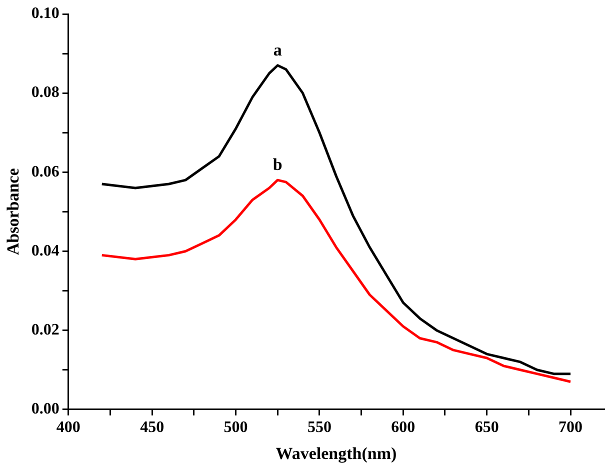 The height and width of the screenshot is (469, 606). I want to click on x-tick-label: 450, so click(152, 427).